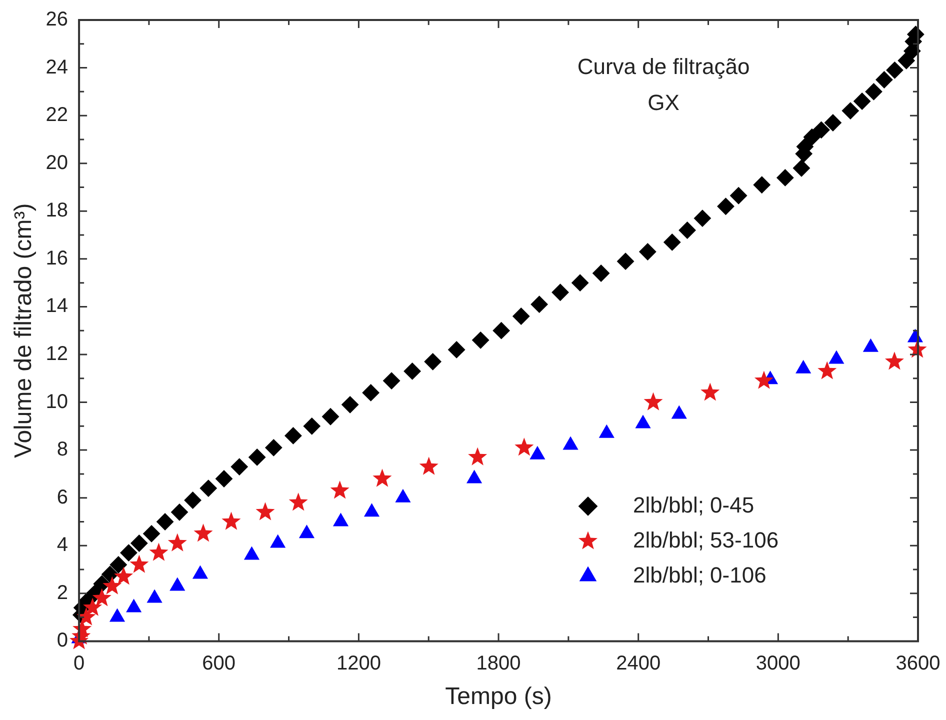 This screenshot has height=720, width=946. What do you see at coordinates (358, 663) in the screenshot?
I see `x-tick-label: 1200` at bounding box center [358, 663].